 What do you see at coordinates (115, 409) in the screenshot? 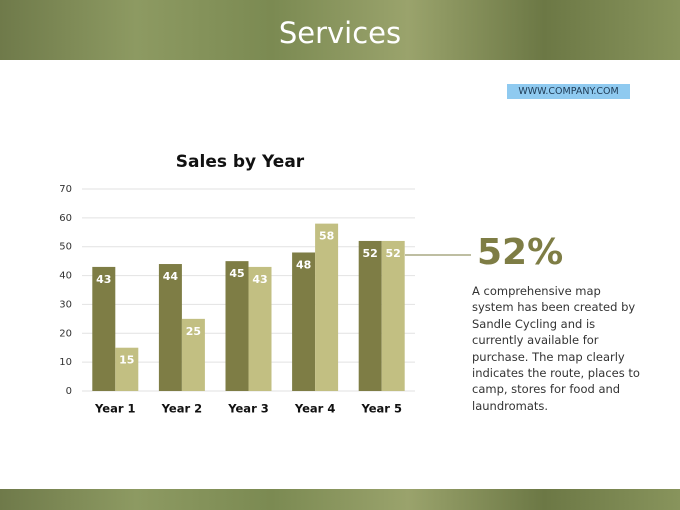
I see `x-tick-label: Year 1` at bounding box center [115, 409].